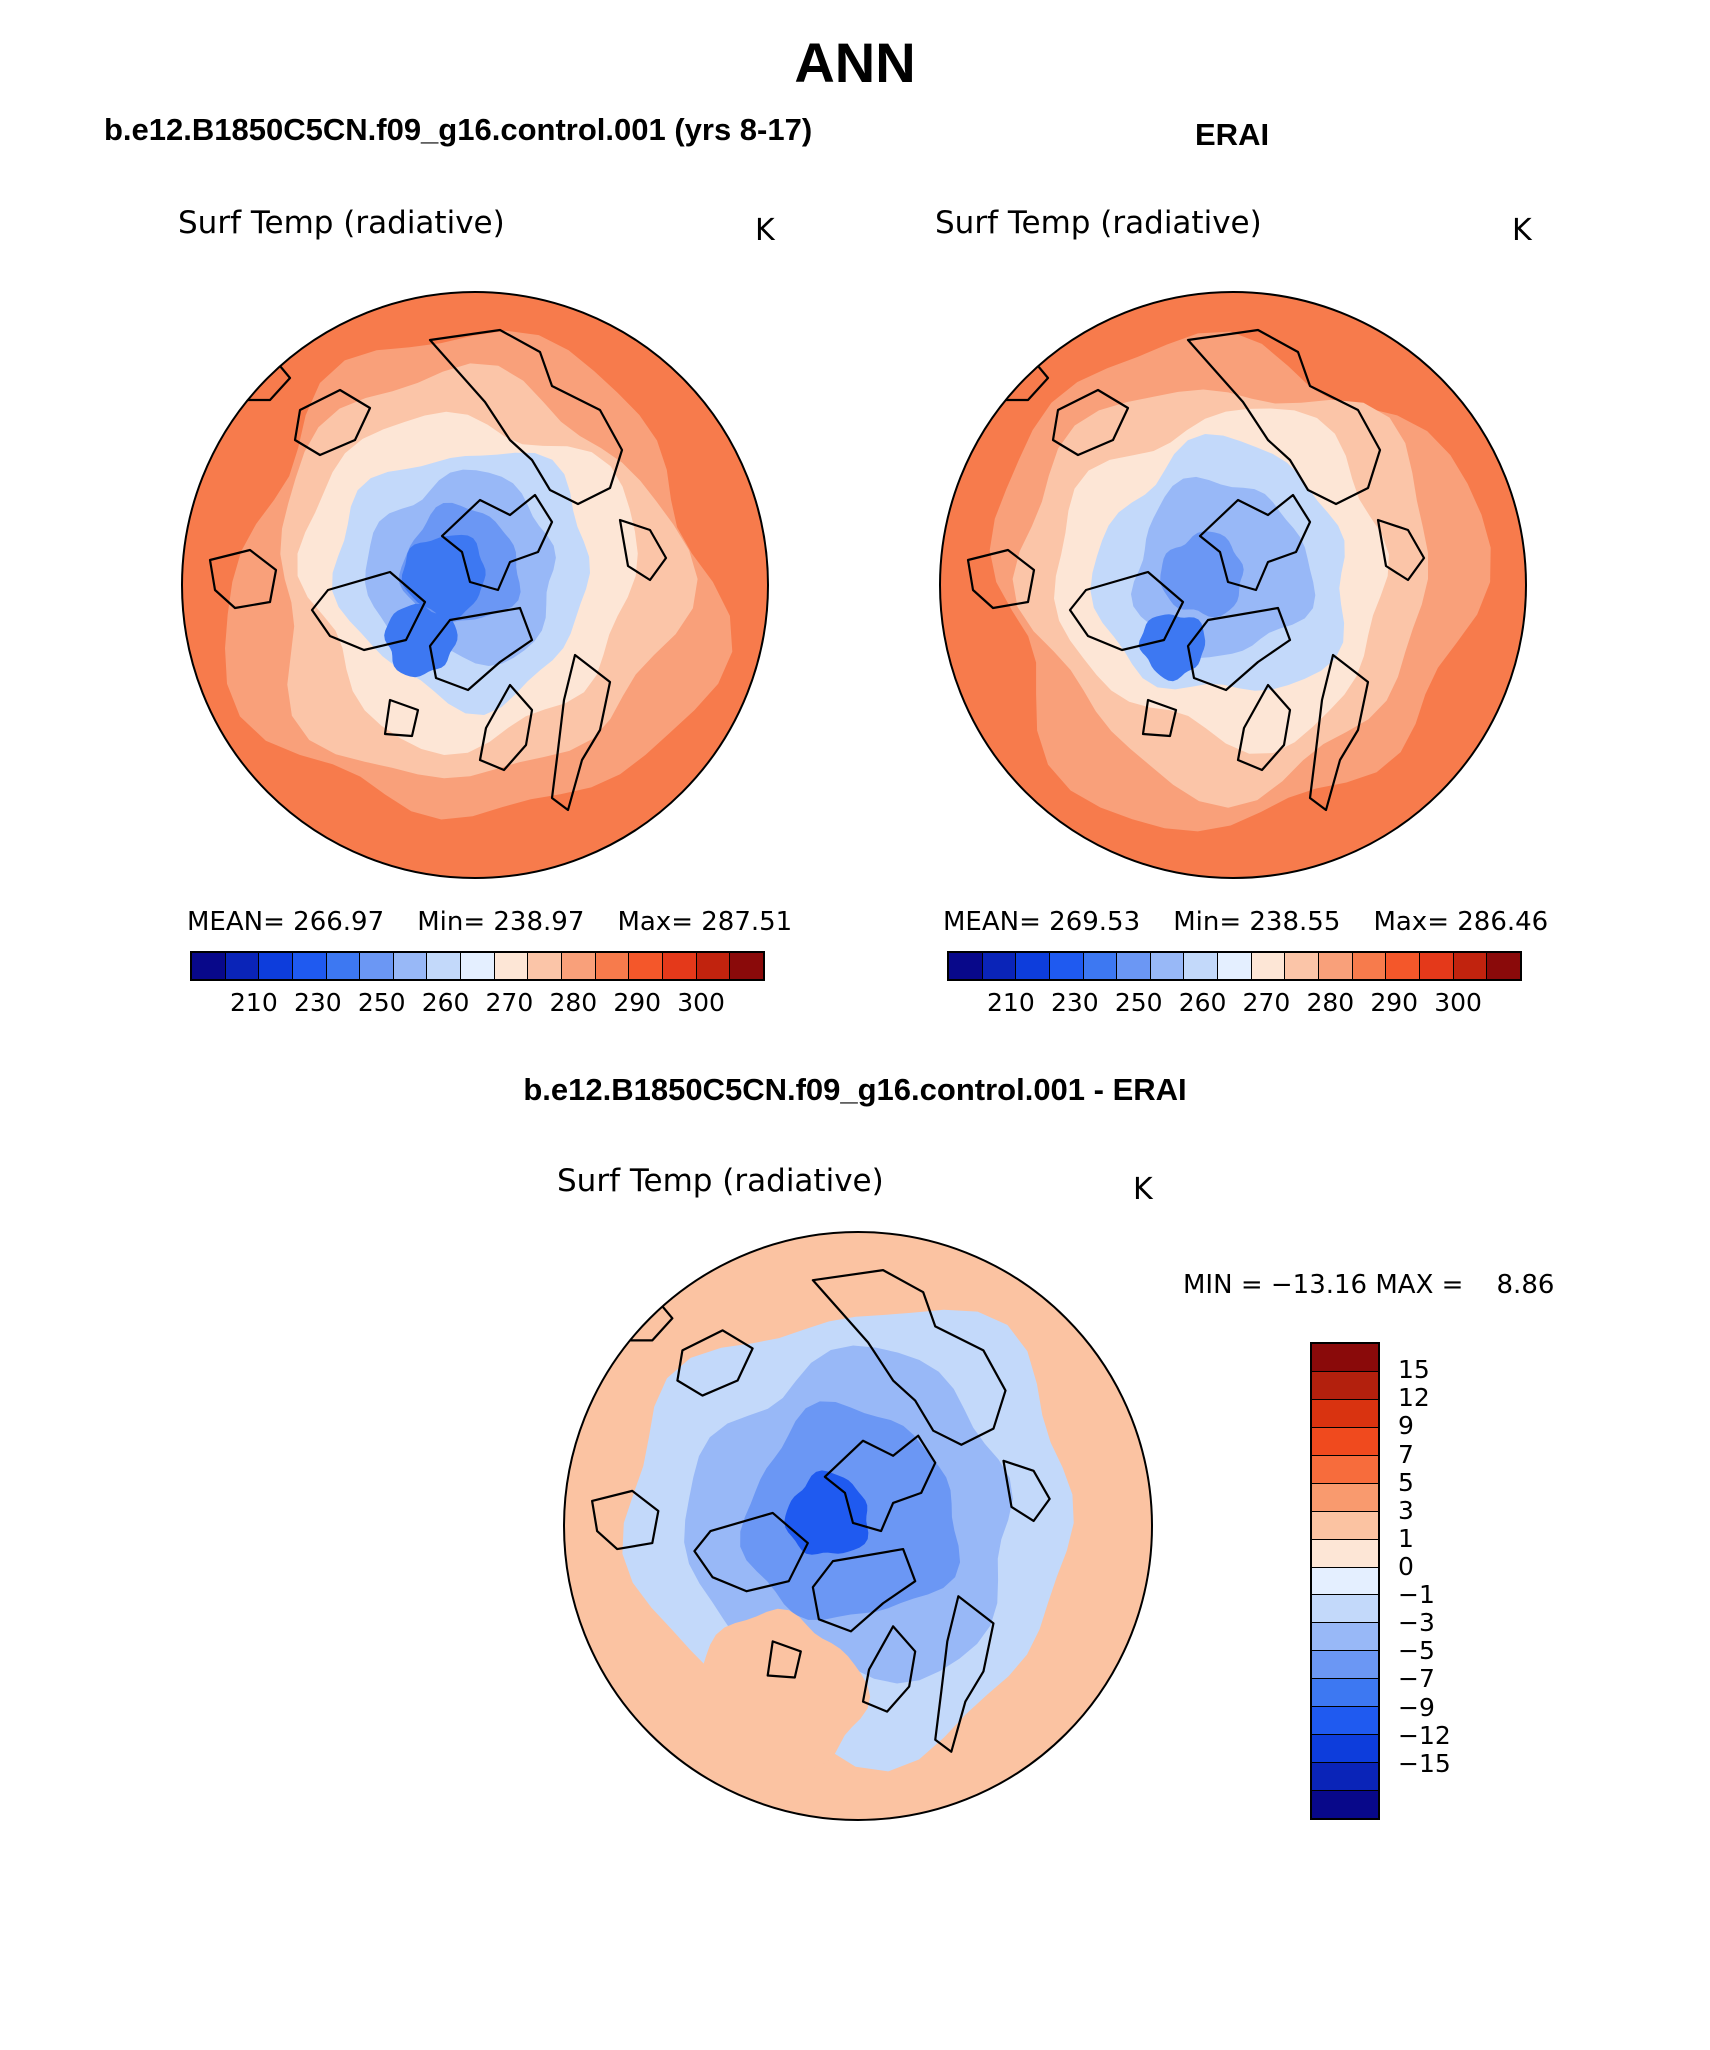 The width and height of the screenshot is (1710, 2050). I want to click on contour-band-greenland, so click(421, 640).